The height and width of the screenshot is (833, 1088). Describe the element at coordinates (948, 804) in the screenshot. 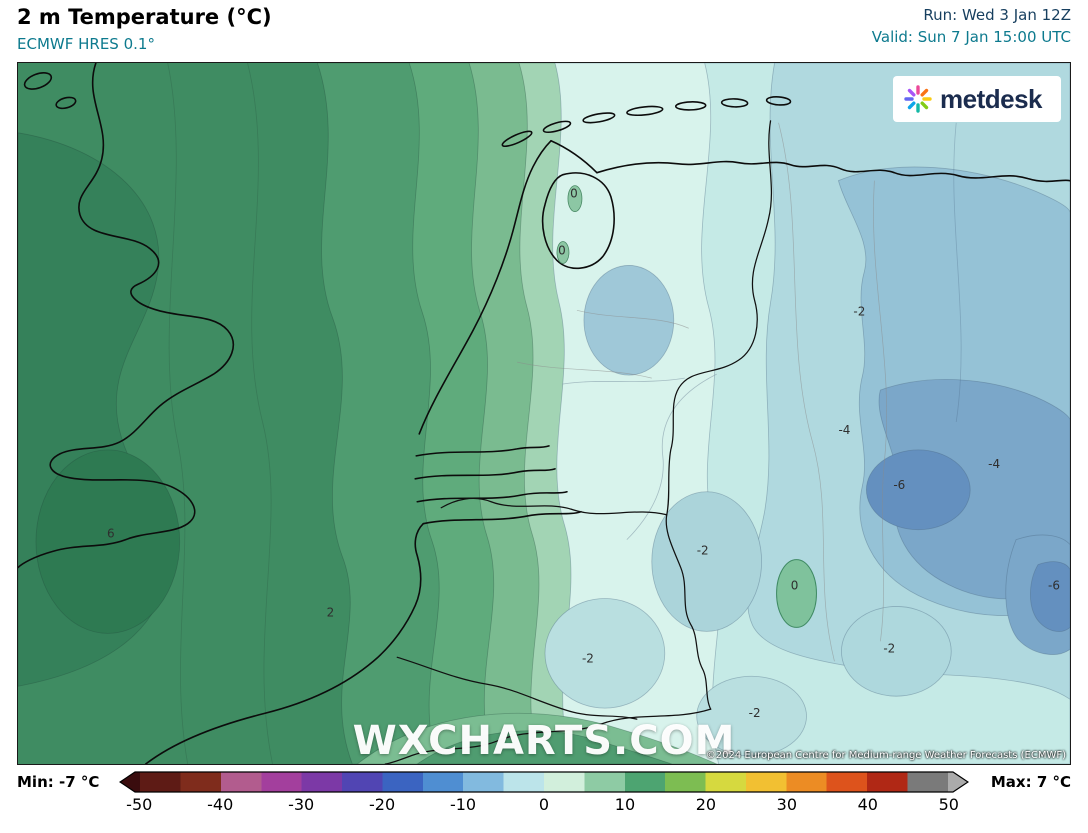

I see `tick-label: 50` at that location.